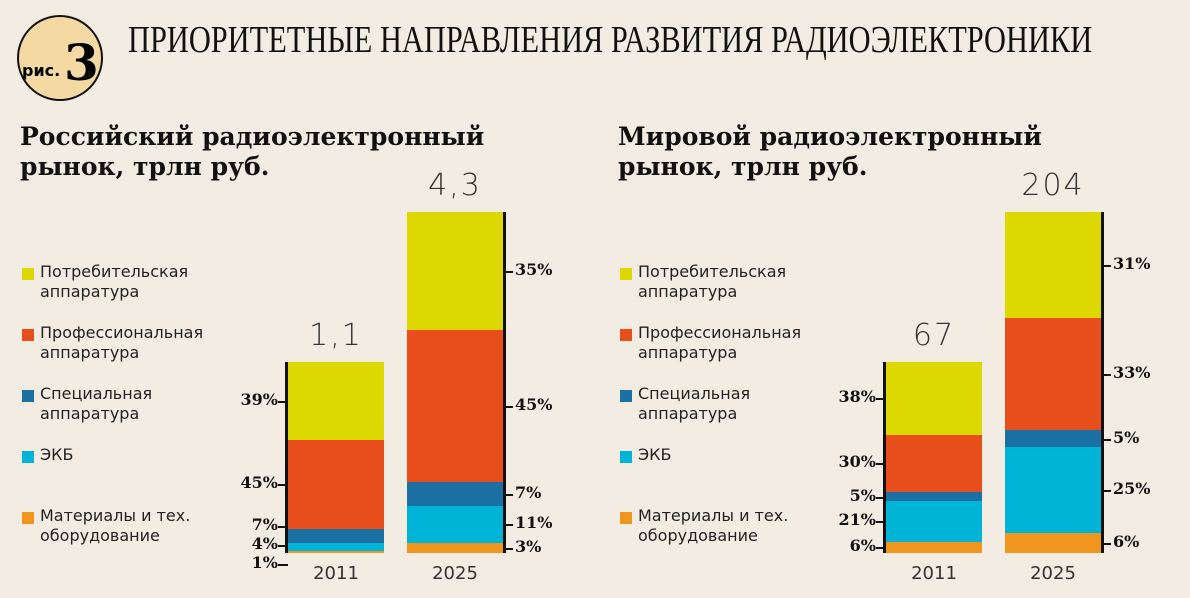 This screenshot has width=1190, height=598. What do you see at coordinates (857, 397) in the screenshot?
I see `value-label: 38%` at bounding box center [857, 397].